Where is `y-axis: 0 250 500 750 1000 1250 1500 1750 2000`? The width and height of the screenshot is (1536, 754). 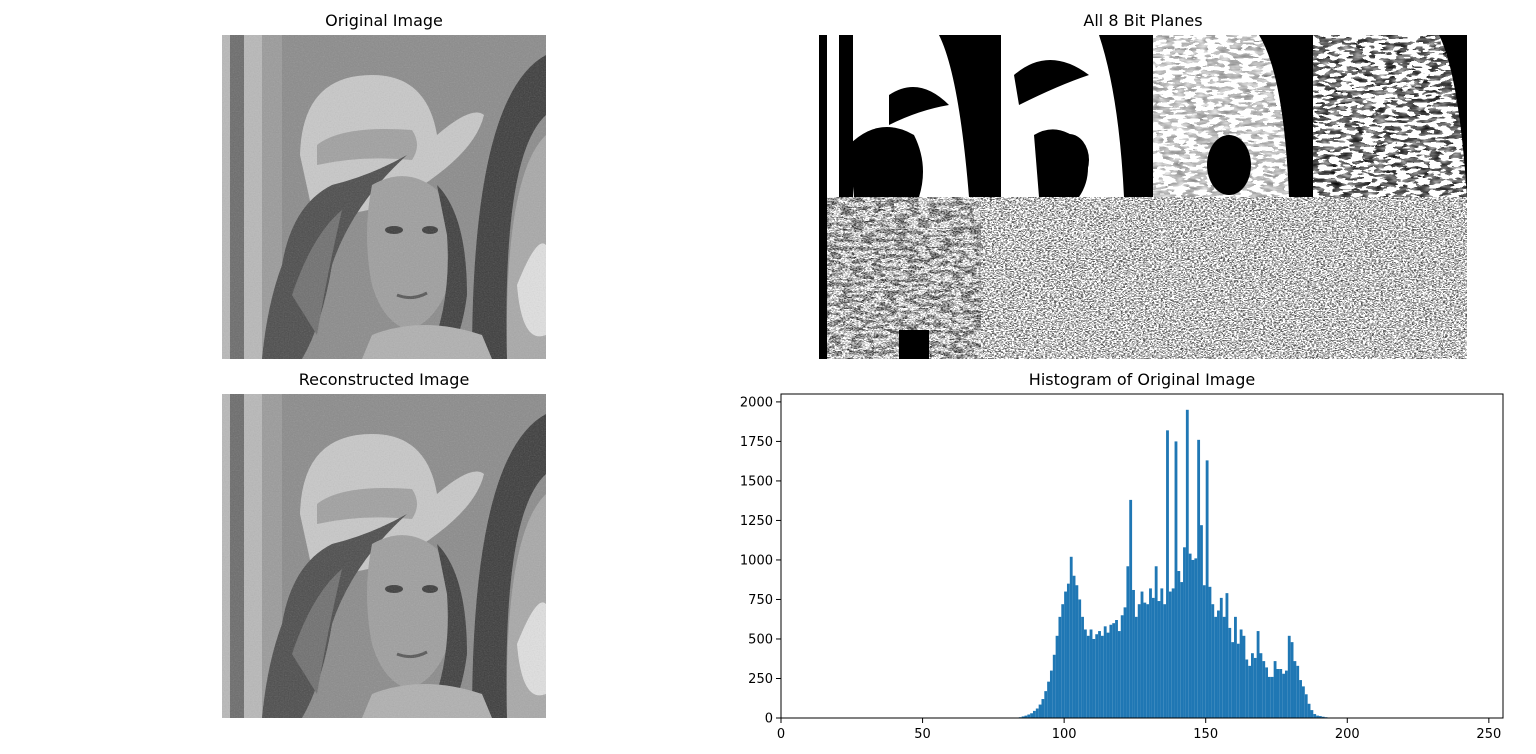 y-axis: 0 250 500 750 1000 1250 1500 1750 2000 is located at coordinates (760, 561).